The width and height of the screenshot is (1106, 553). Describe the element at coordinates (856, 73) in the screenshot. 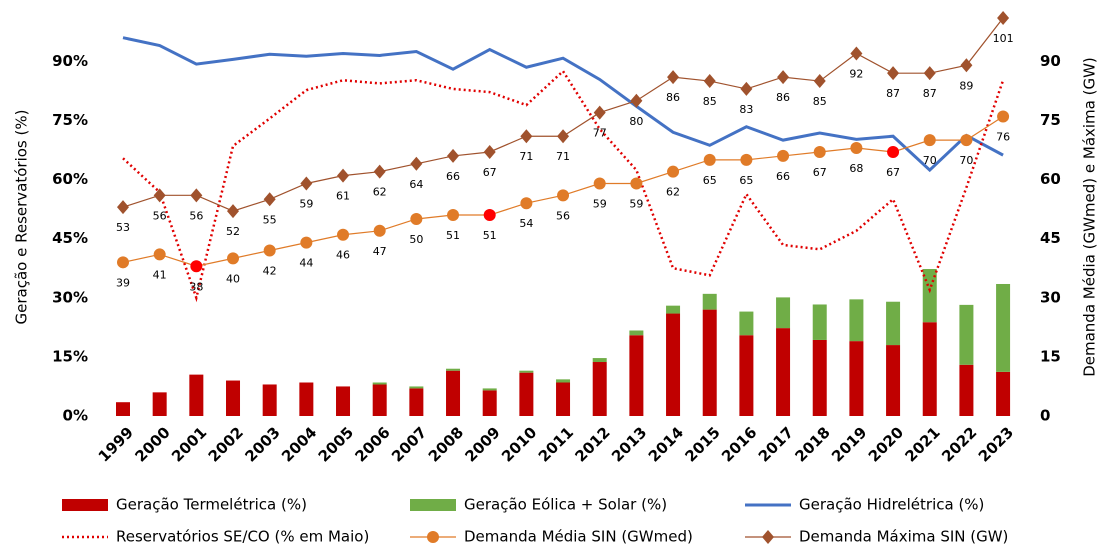

I see `data-label: 92` at that location.